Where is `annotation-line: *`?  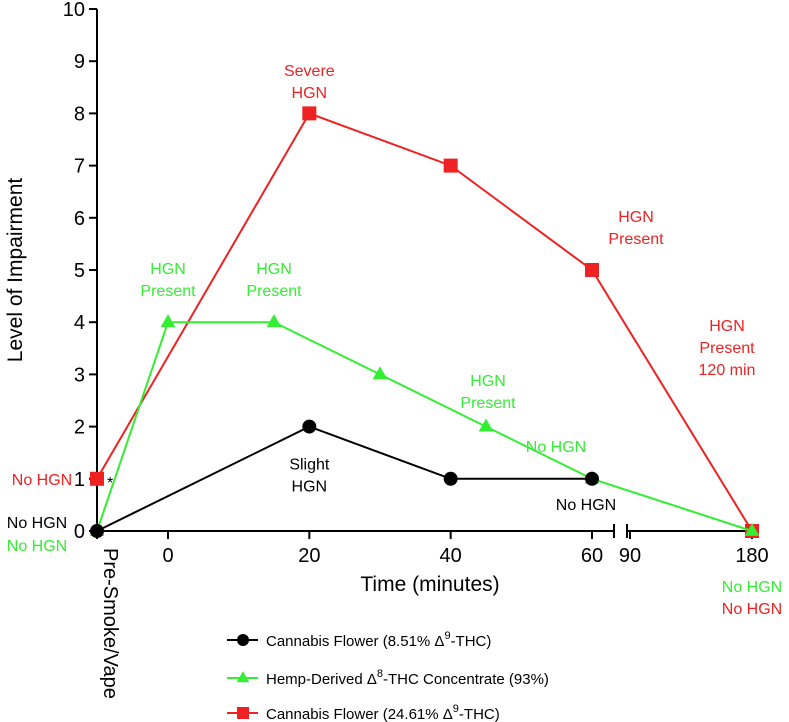
annotation-line: * is located at coordinates (110, 483).